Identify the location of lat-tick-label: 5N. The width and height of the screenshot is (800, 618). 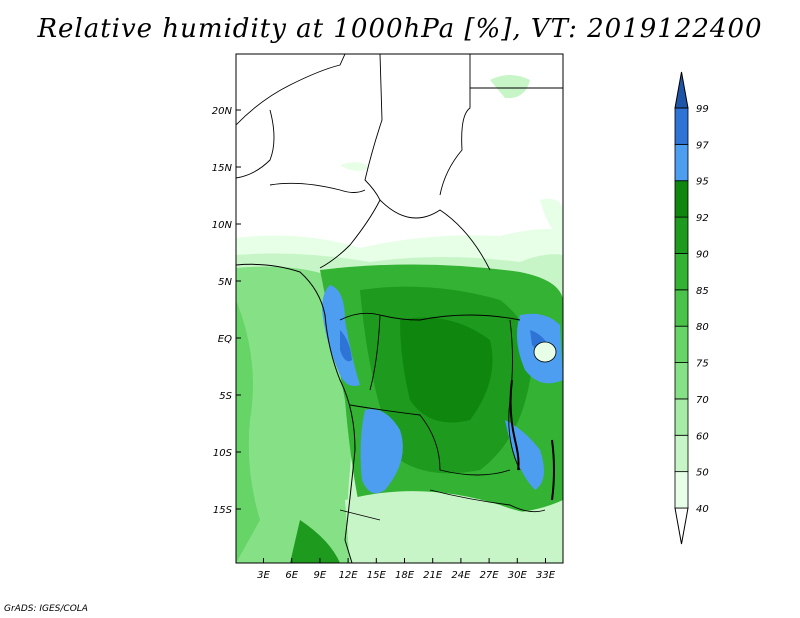
(225, 282).